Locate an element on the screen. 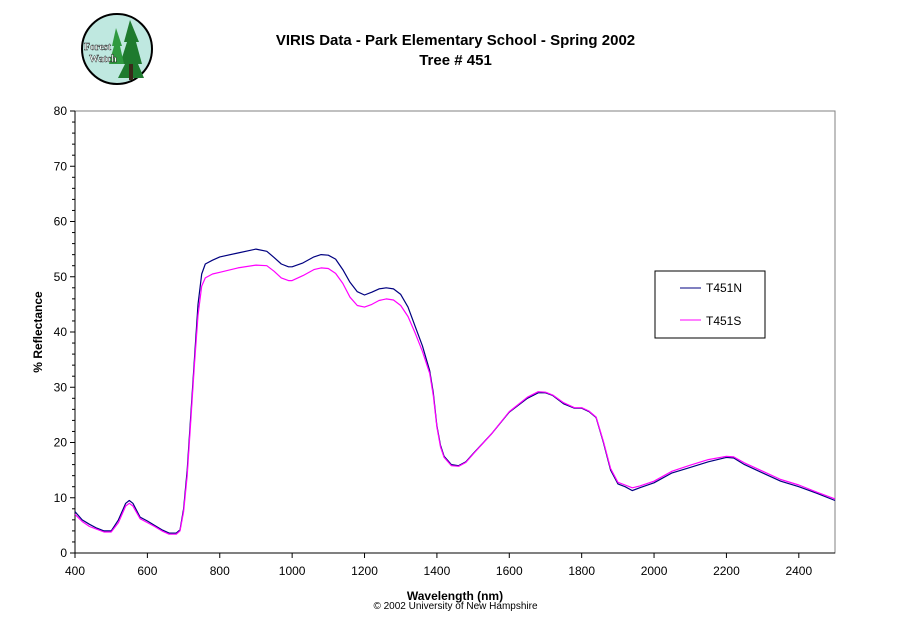 The width and height of the screenshot is (911, 623). y-tick-label: 20 is located at coordinates (61, 443).